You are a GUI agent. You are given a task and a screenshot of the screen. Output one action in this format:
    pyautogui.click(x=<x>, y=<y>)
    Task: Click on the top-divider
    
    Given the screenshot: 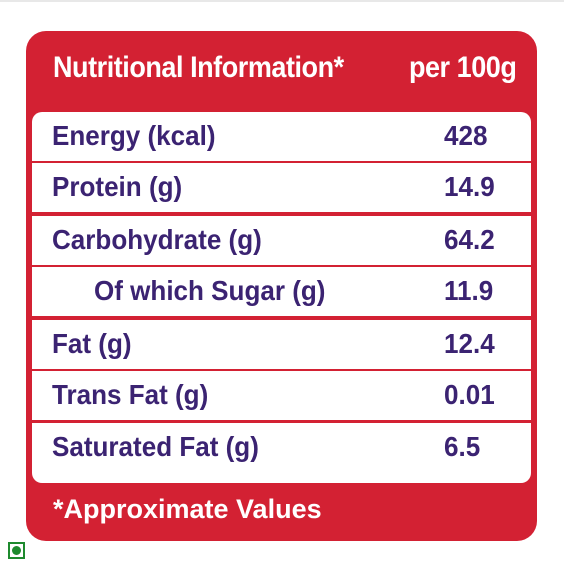 What is the action you would take?
    pyautogui.click(x=282, y=1)
    